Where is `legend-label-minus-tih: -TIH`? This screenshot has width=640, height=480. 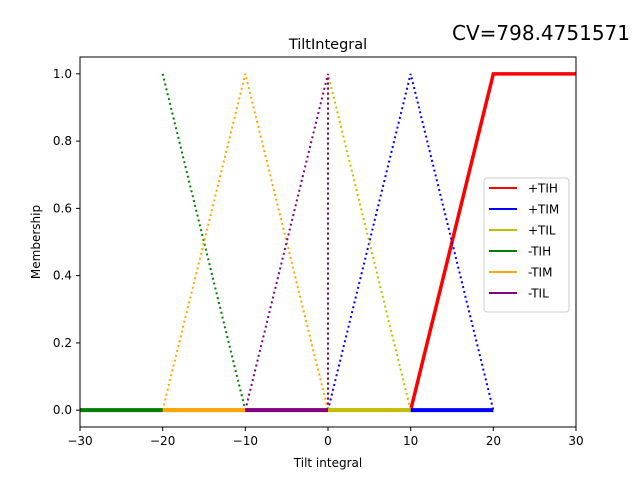
legend-label-minus-tih: -TIH is located at coordinates (539, 252).